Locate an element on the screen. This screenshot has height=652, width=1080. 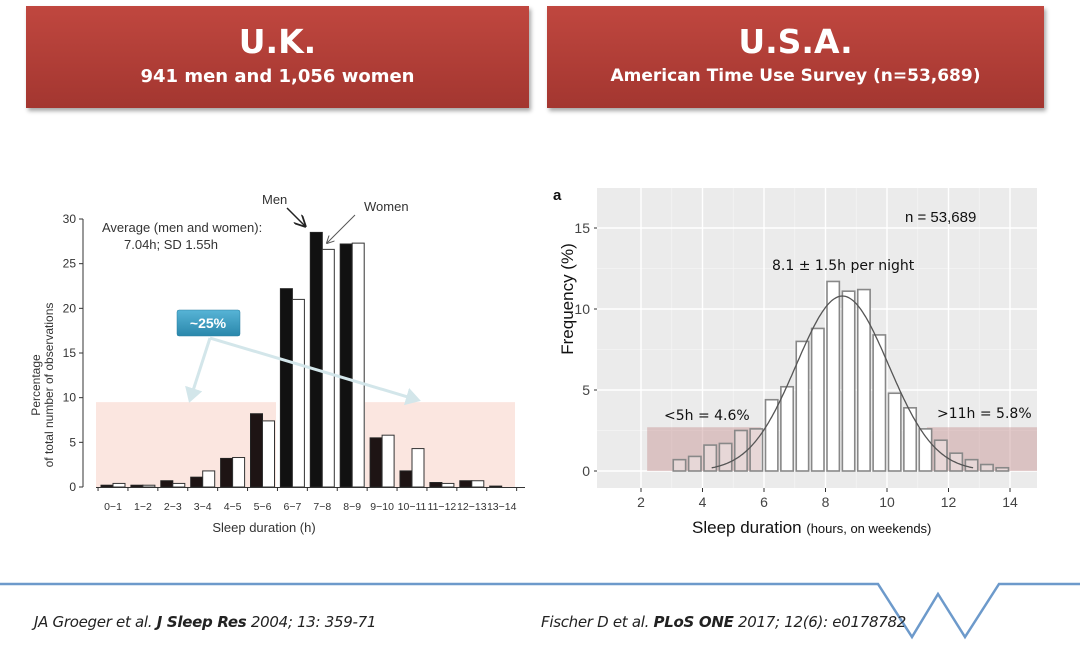
uk-x-tick-label: 12−13 is located at coordinates (472, 507).